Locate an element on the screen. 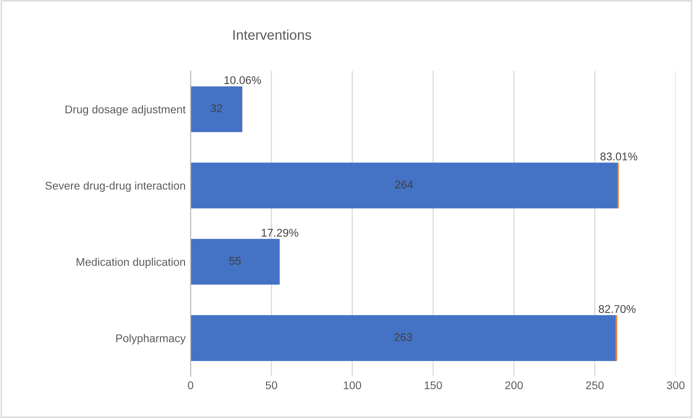 This screenshot has width=693, height=418. data-label: 55 is located at coordinates (235, 261).